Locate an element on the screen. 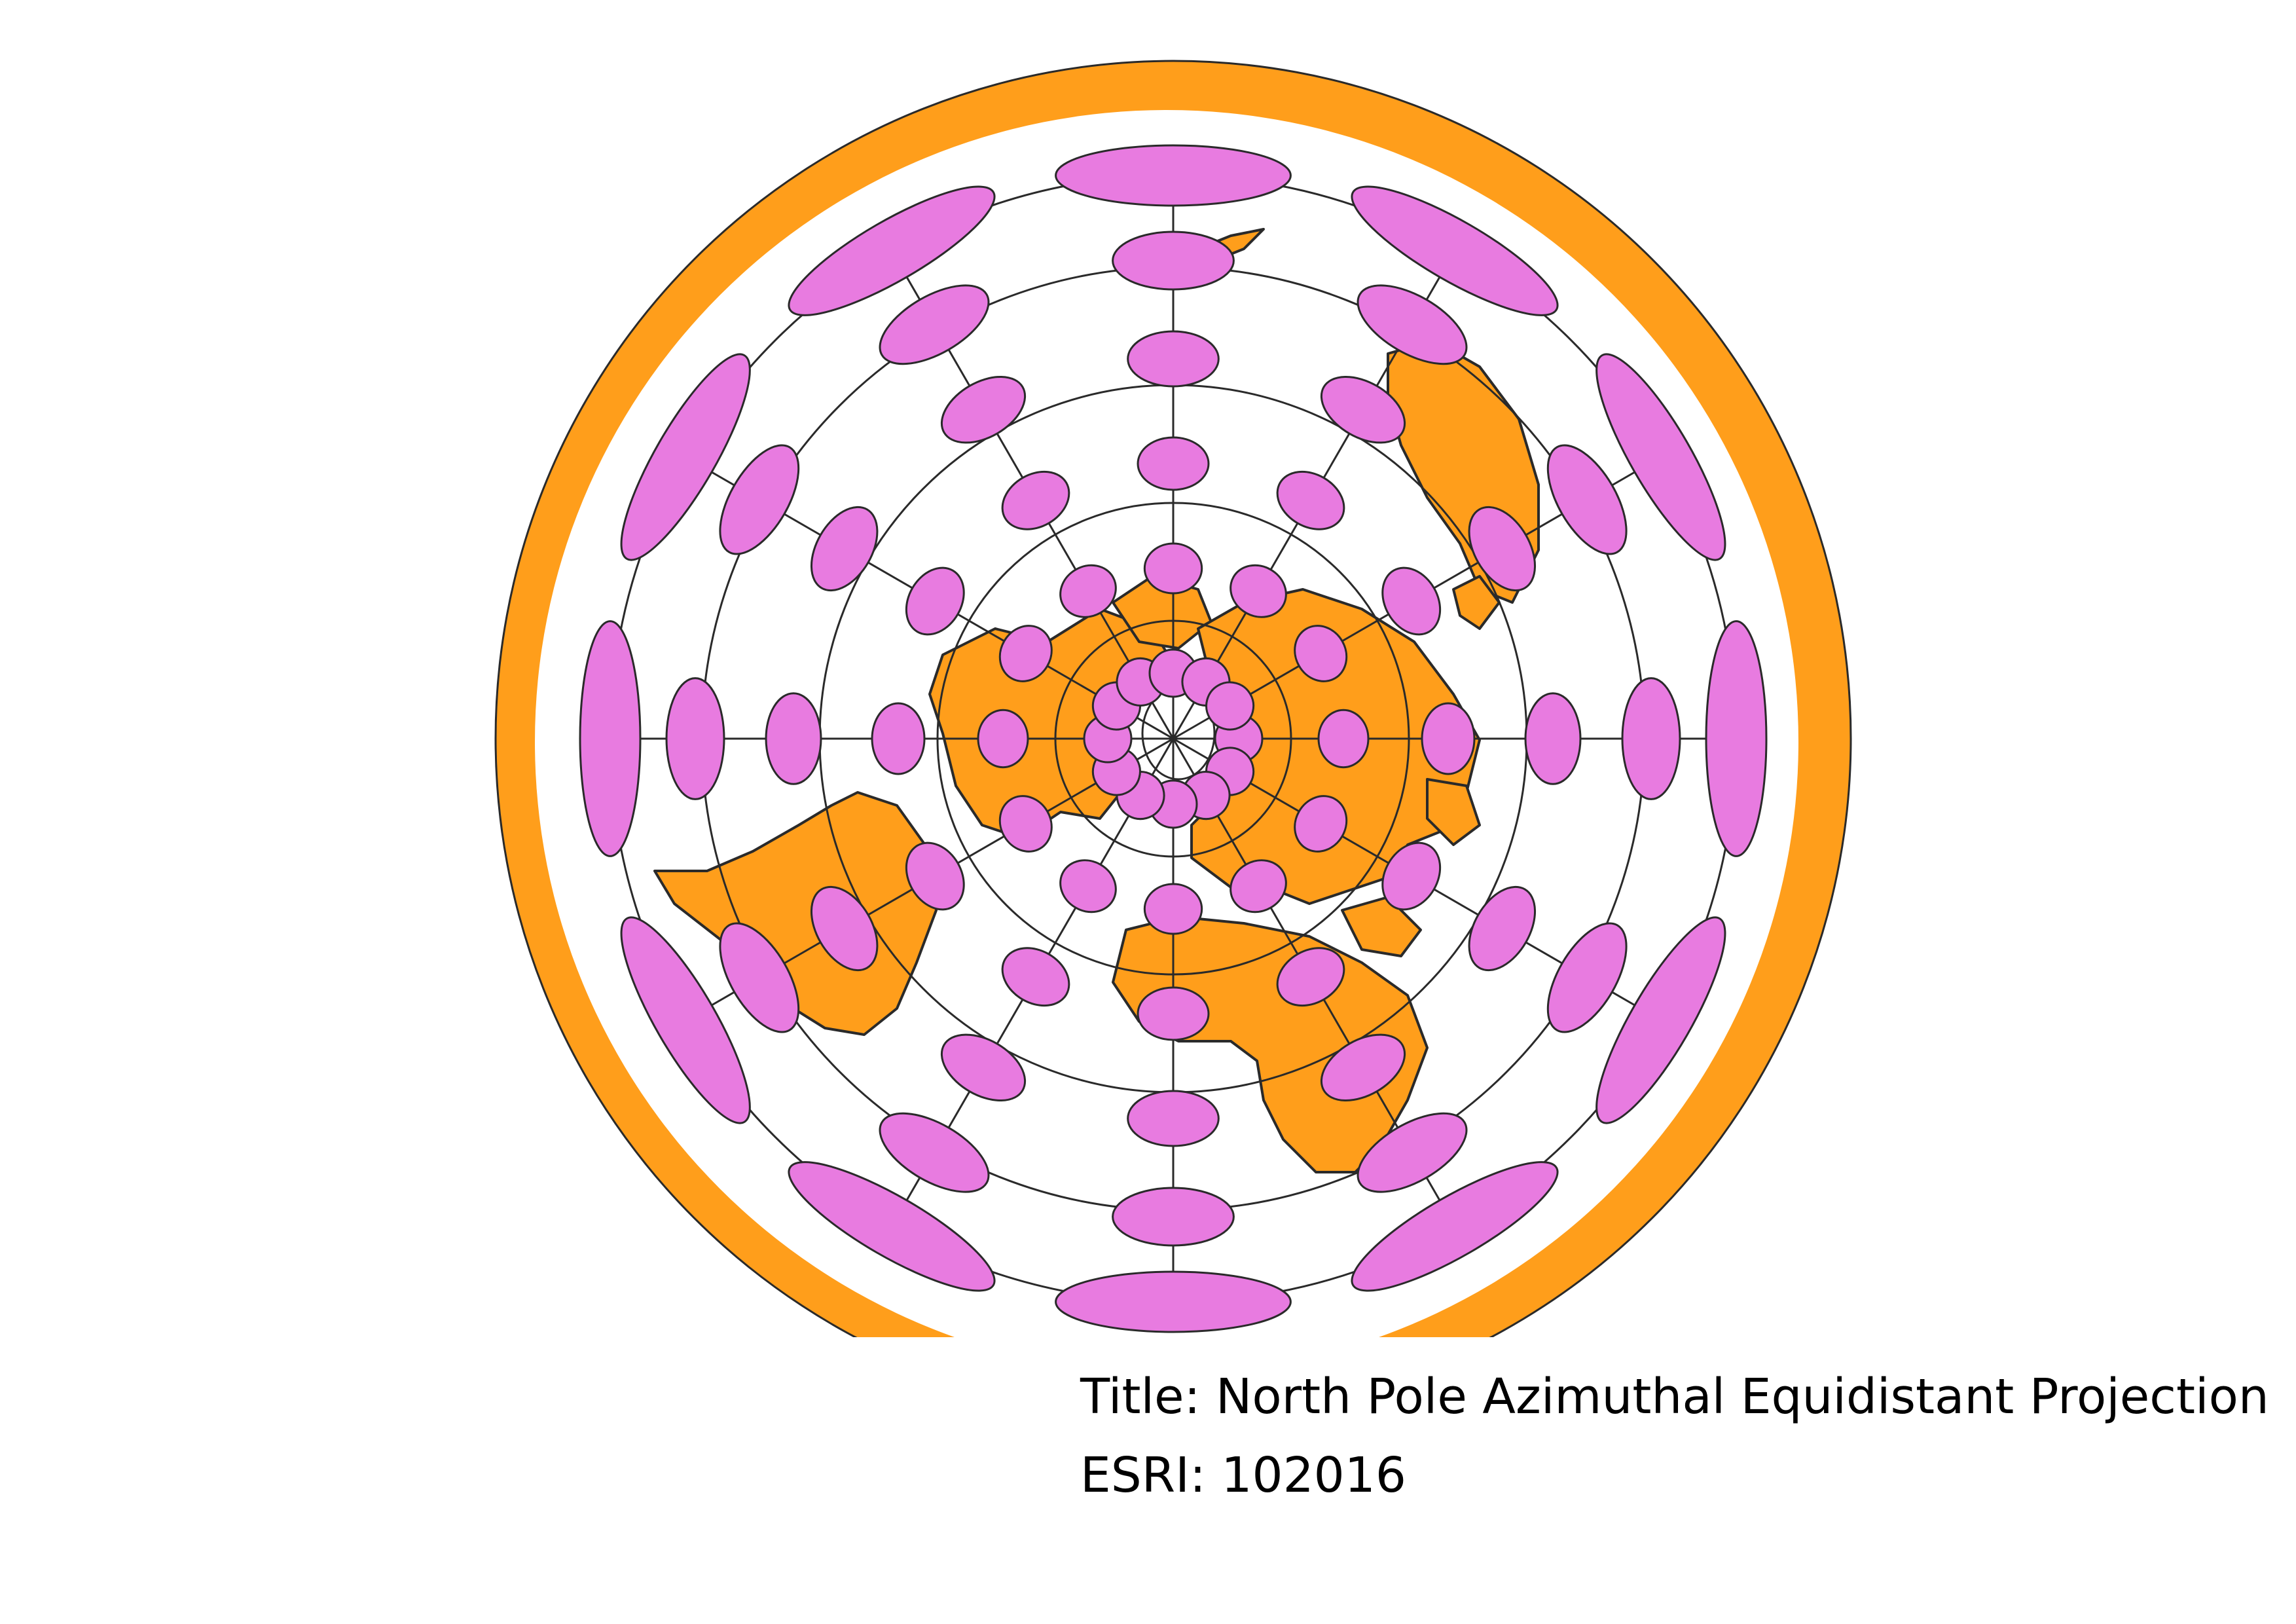 This screenshot has height=1624, width=2296. tissot-m9-r3 is located at coordinates (1035, 500).